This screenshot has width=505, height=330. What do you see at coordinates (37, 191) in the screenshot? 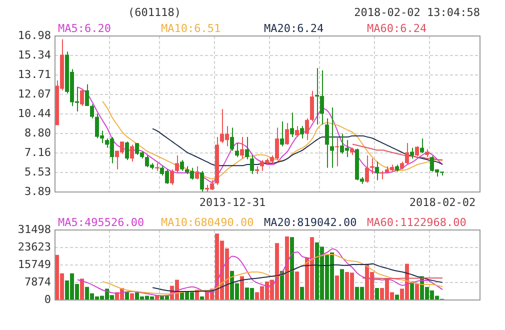
I see `y-tick-label: 3.89` at bounding box center [37, 191].